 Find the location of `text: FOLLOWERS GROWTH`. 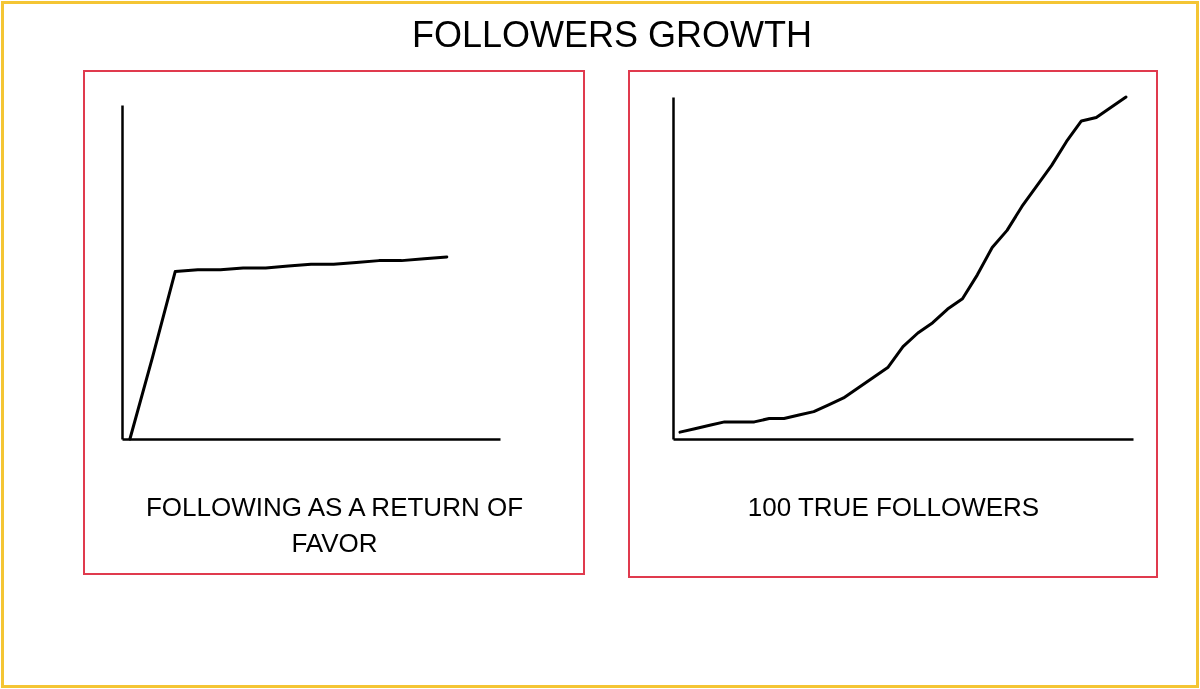

text: FOLLOWERS GROWTH is located at coordinates (612, 35).